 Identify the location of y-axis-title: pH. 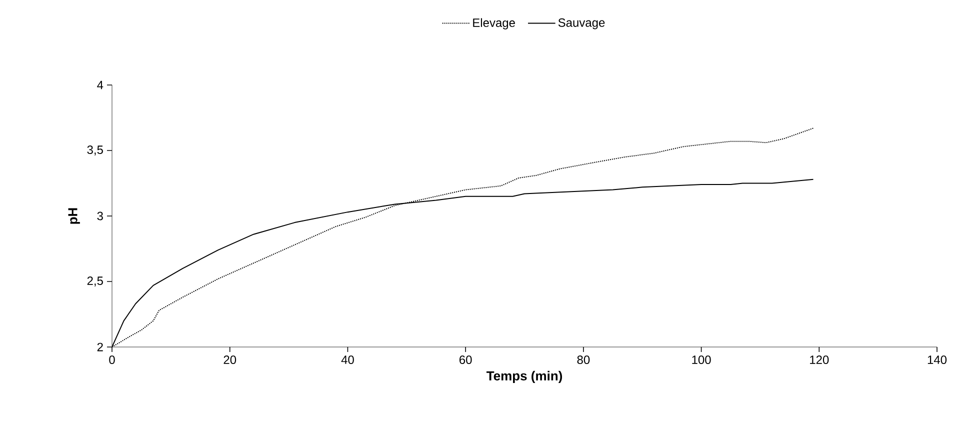
(74, 216).